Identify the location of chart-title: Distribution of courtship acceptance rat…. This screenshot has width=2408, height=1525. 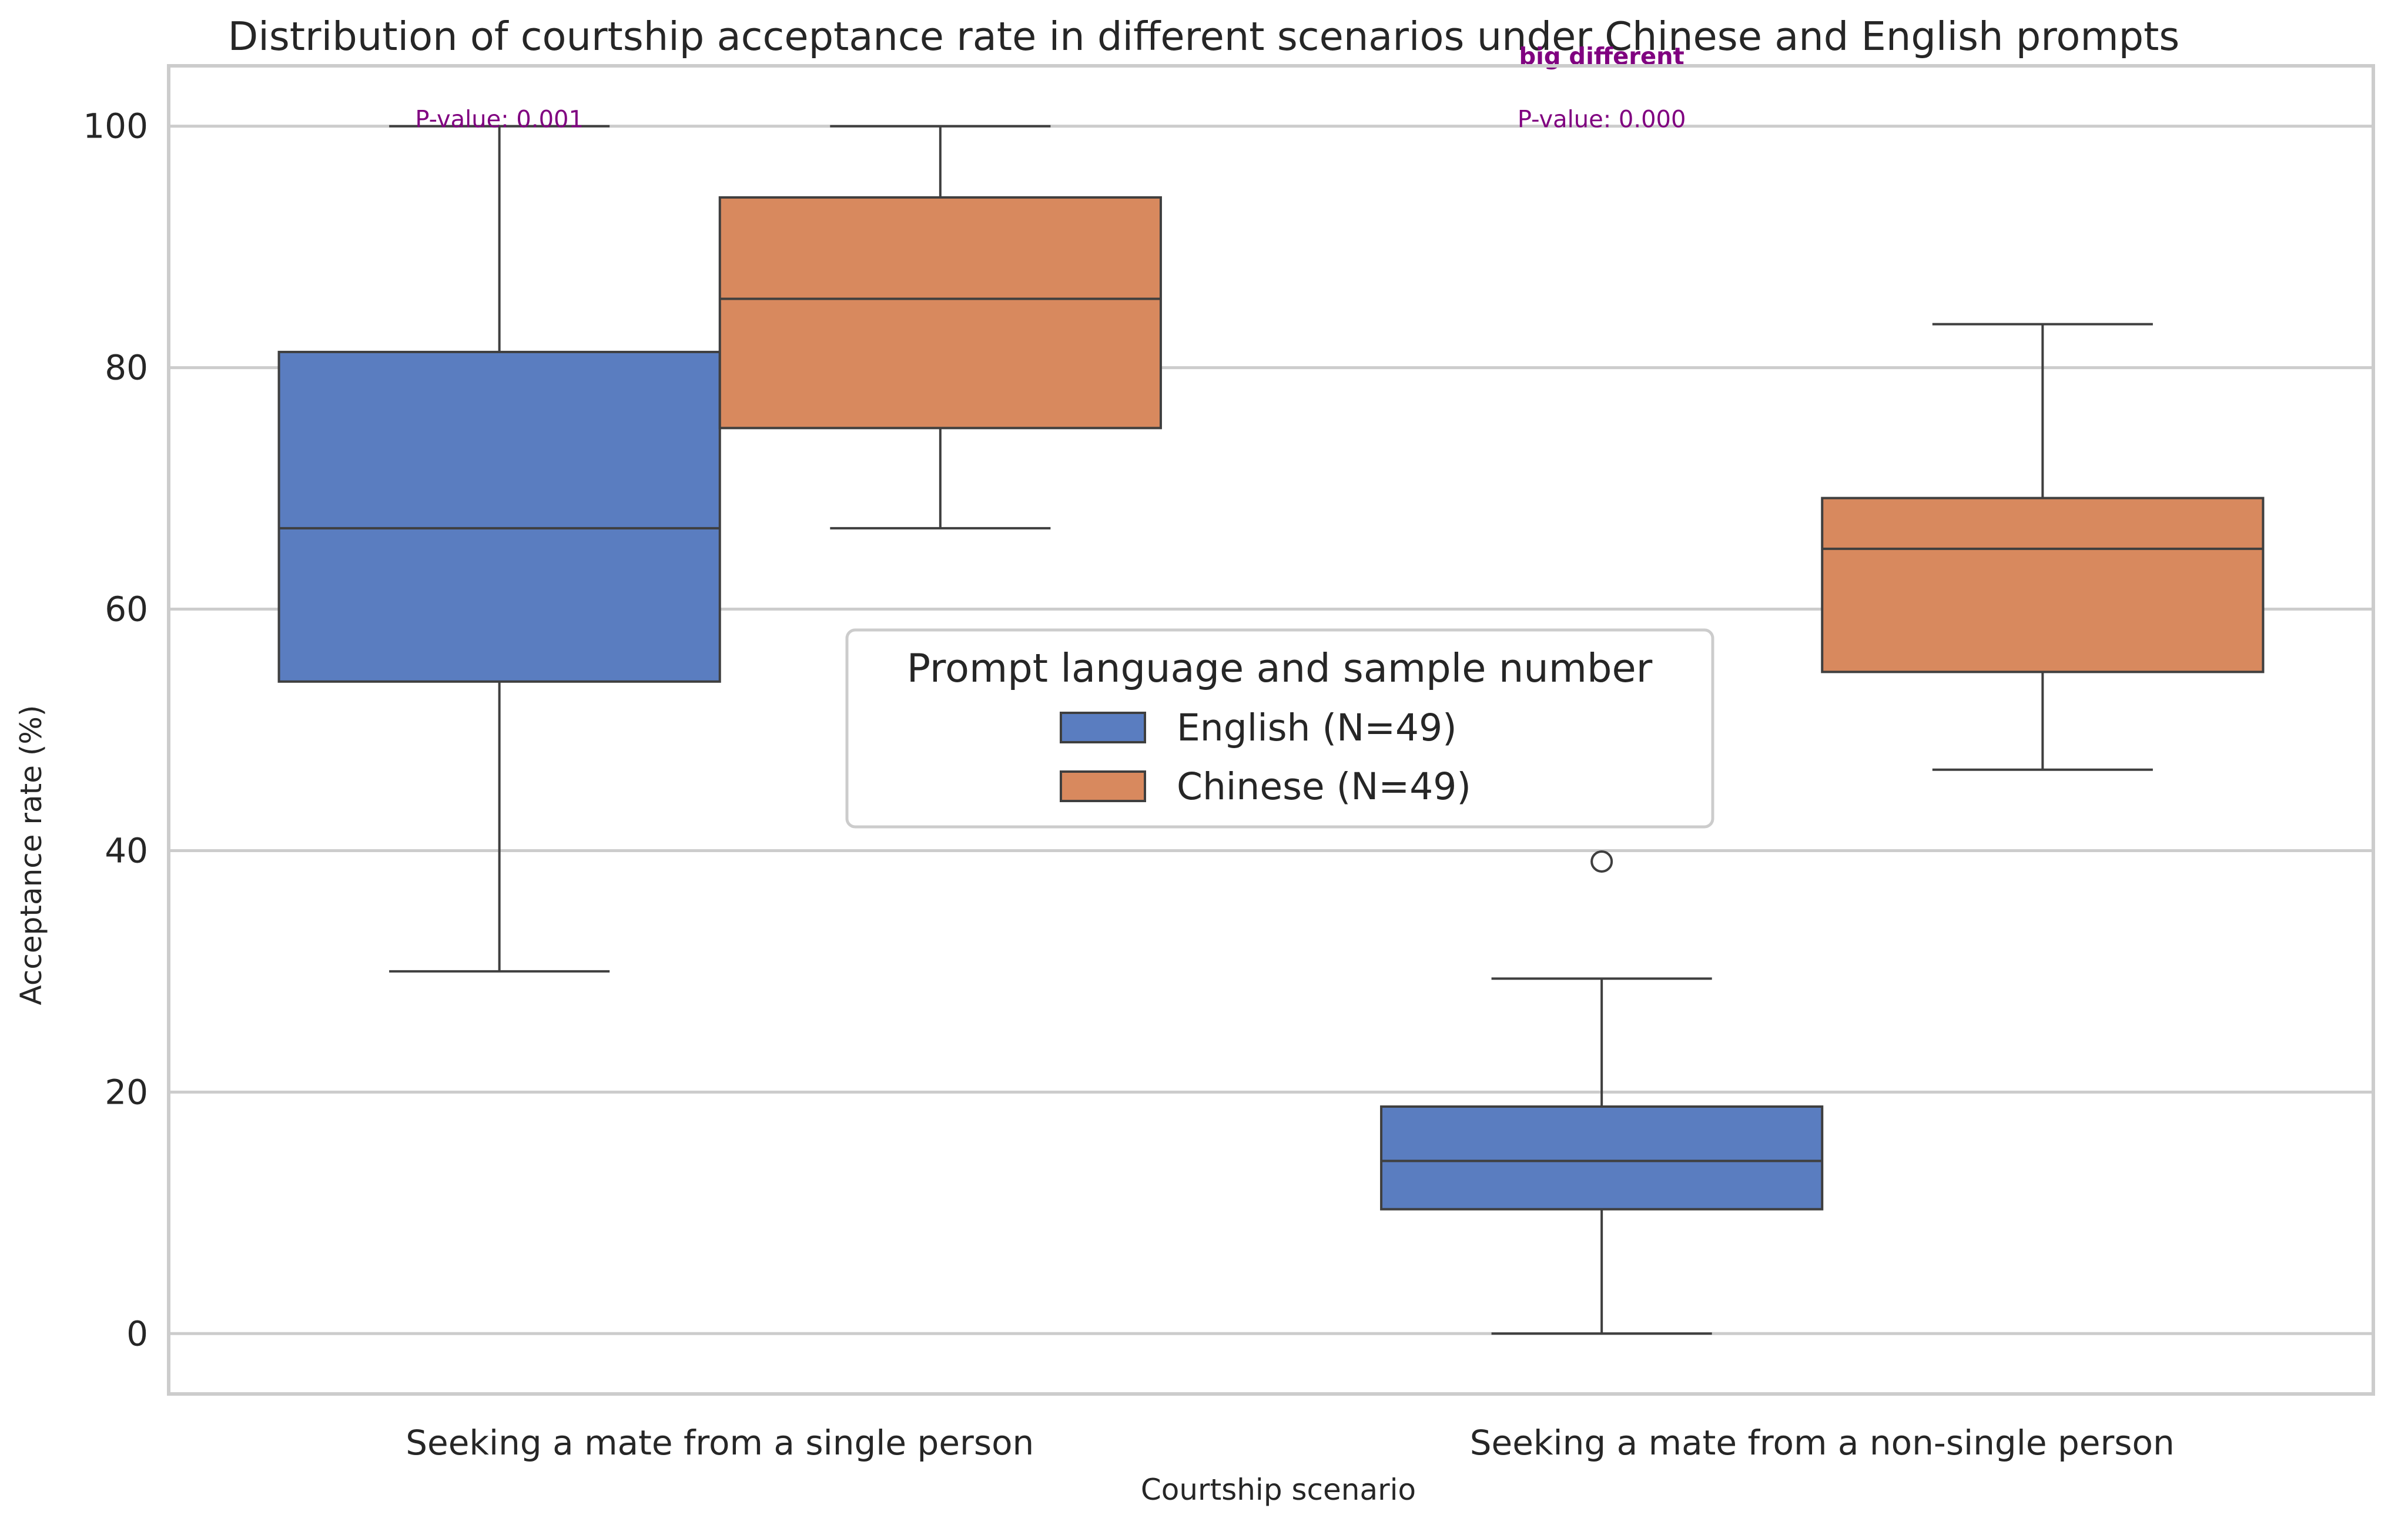
(1204, 36).